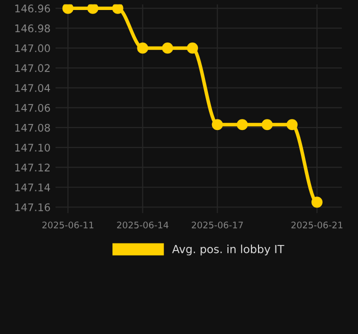 Image resolution: width=358 pixels, height=334 pixels. I want to click on y-tick-label: 147.00, so click(32, 48).